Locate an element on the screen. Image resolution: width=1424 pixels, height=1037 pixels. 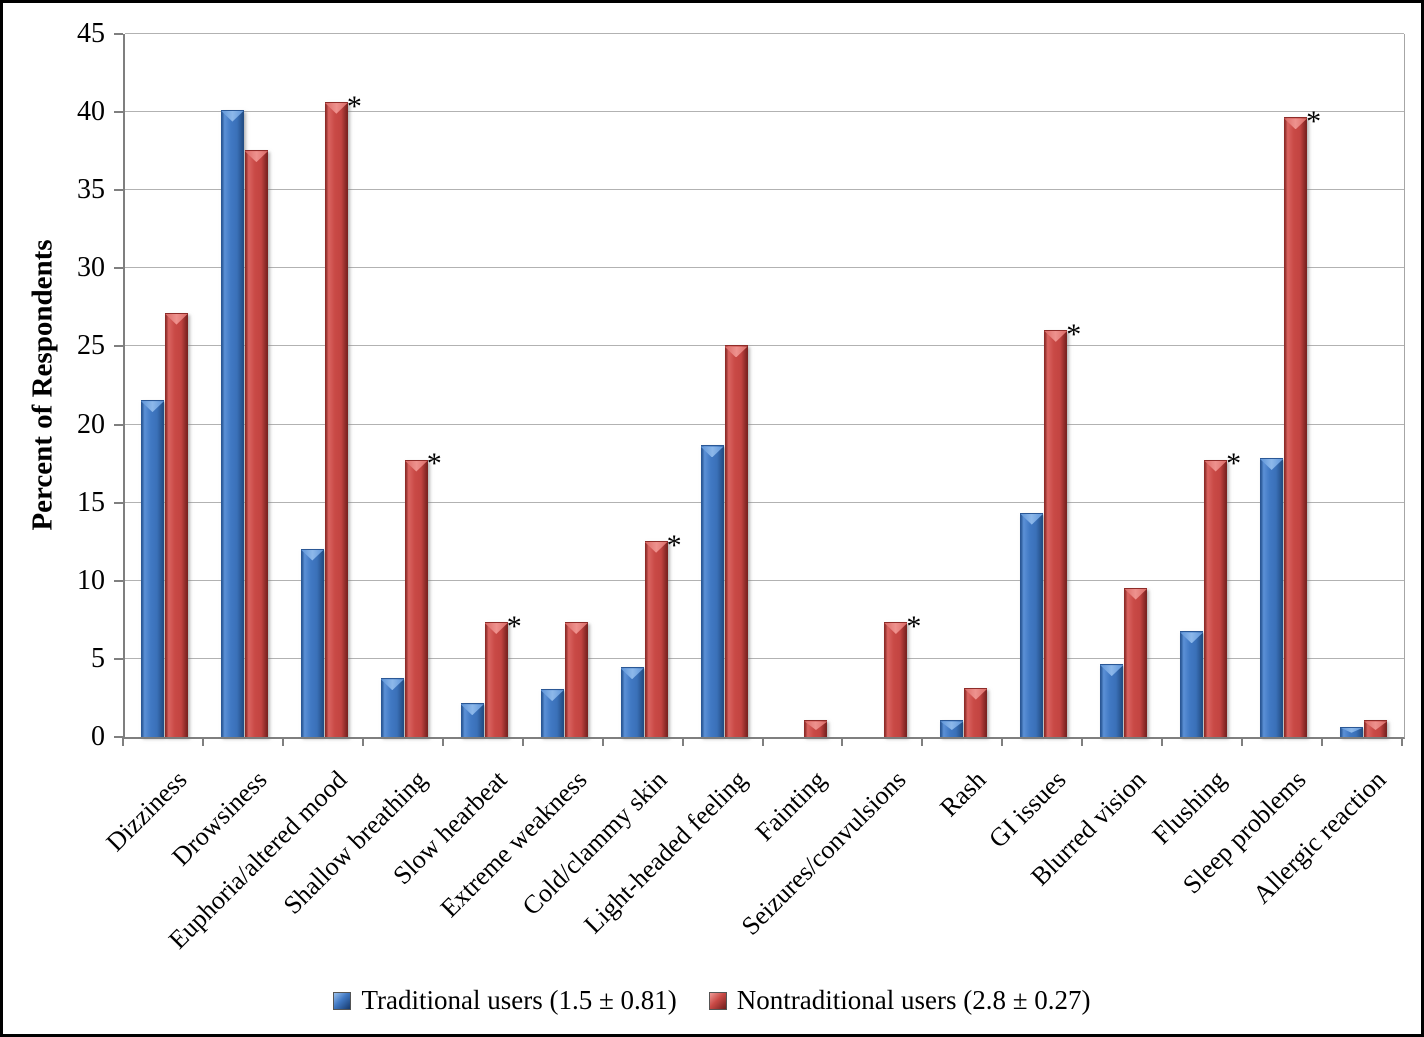
y-tick-label: 5 is located at coordinates (98, 658).